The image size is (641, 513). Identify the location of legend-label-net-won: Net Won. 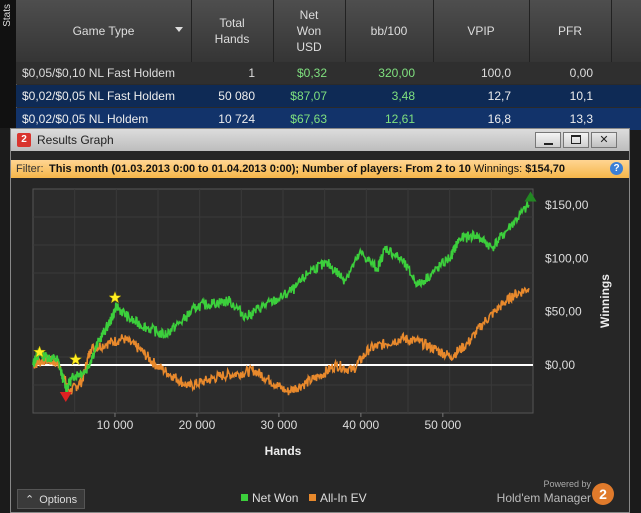
(275, 498).